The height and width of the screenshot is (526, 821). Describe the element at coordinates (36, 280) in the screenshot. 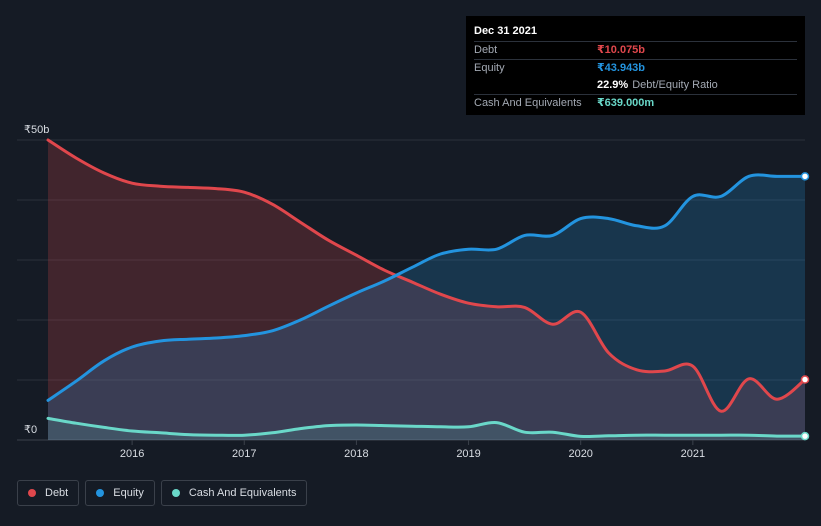

I see `y-axis-ticks: ₹0 ₹50b` at that location.